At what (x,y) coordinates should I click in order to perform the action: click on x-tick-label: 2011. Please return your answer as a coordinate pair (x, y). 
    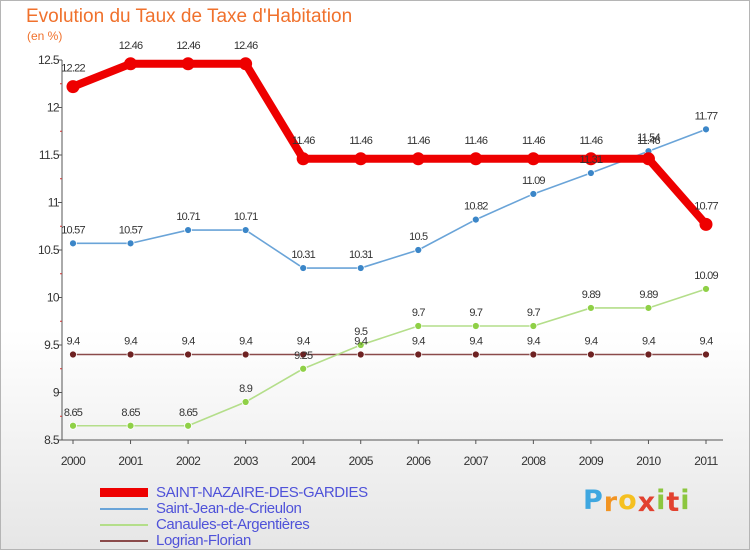
    Looking at the image, I should click on (706, 461).